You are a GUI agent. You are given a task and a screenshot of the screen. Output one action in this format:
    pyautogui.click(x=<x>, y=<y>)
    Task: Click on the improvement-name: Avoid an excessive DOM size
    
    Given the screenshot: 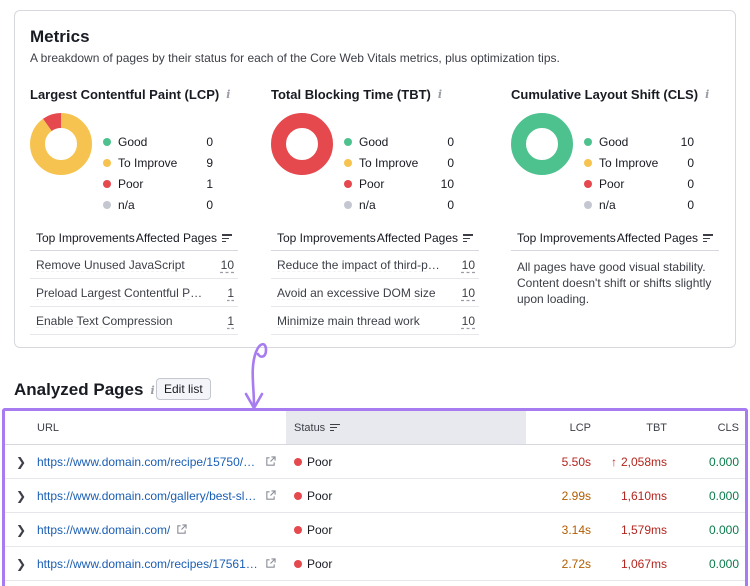 What is the action you would take?
    pyautogui.click(x=356, y=292)
    